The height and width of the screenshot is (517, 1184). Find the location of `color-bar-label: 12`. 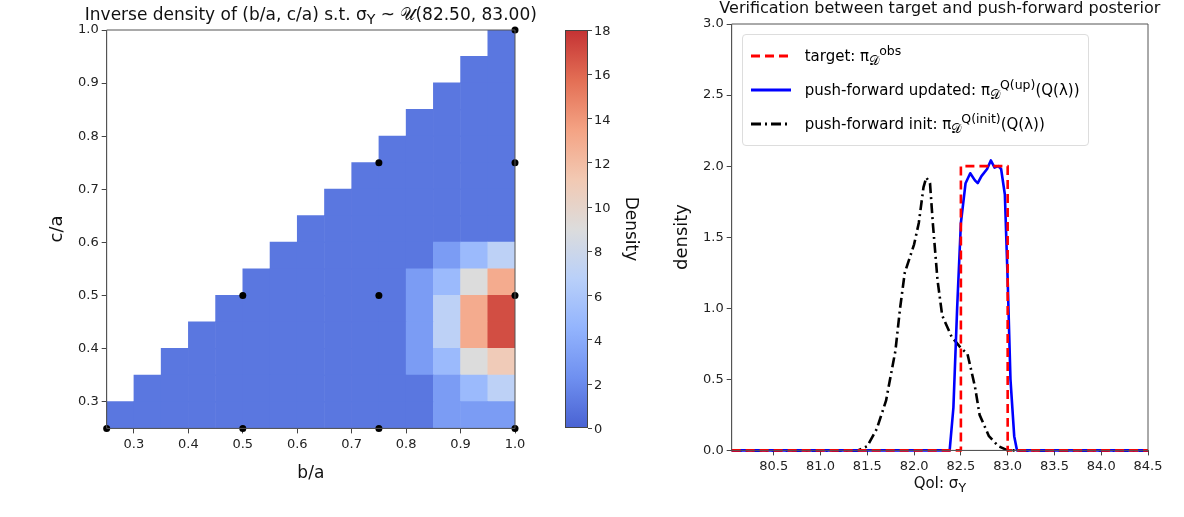

color-bar-label: 12 is located at coordinates (602, 163).